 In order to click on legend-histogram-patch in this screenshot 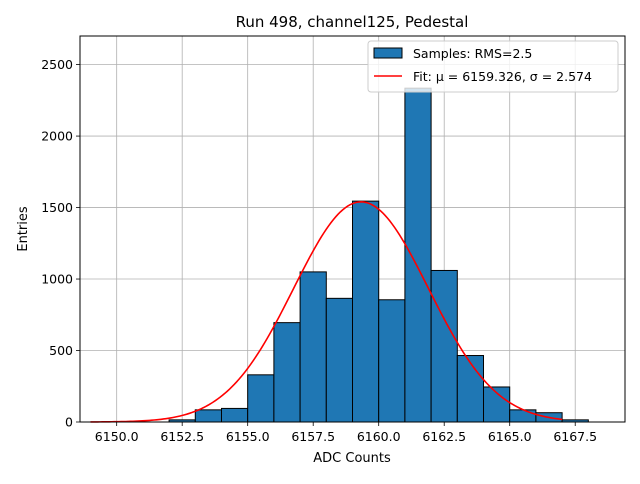, I will do `click(388, 53)`.